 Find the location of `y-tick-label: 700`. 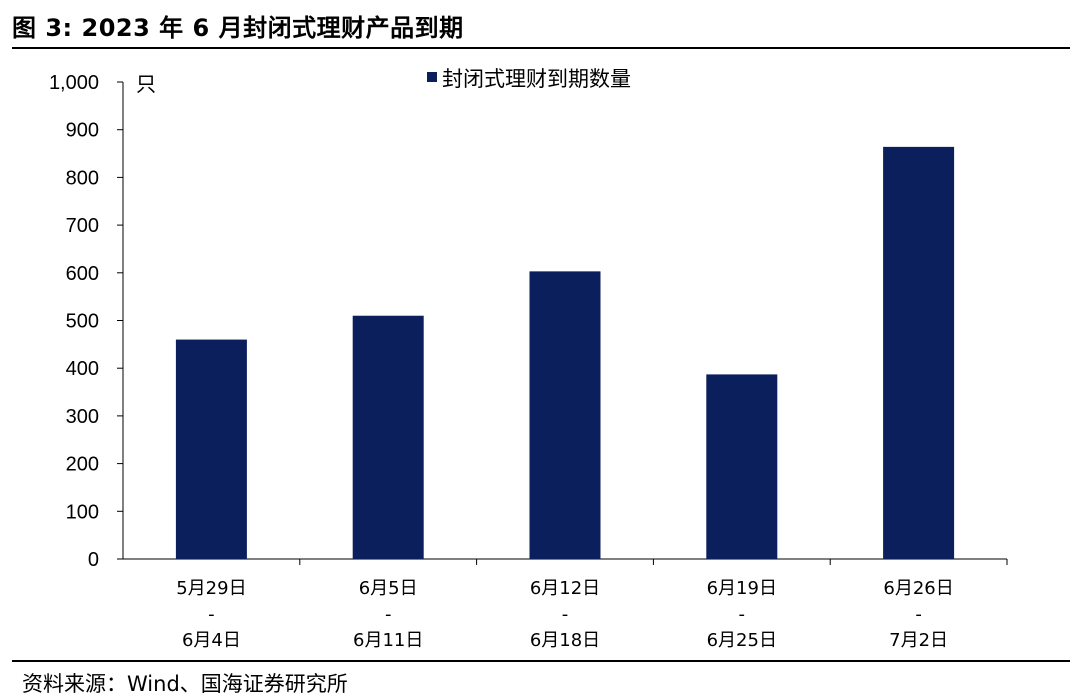

y-tick-label: 700 is located at coordinates (82, 226).